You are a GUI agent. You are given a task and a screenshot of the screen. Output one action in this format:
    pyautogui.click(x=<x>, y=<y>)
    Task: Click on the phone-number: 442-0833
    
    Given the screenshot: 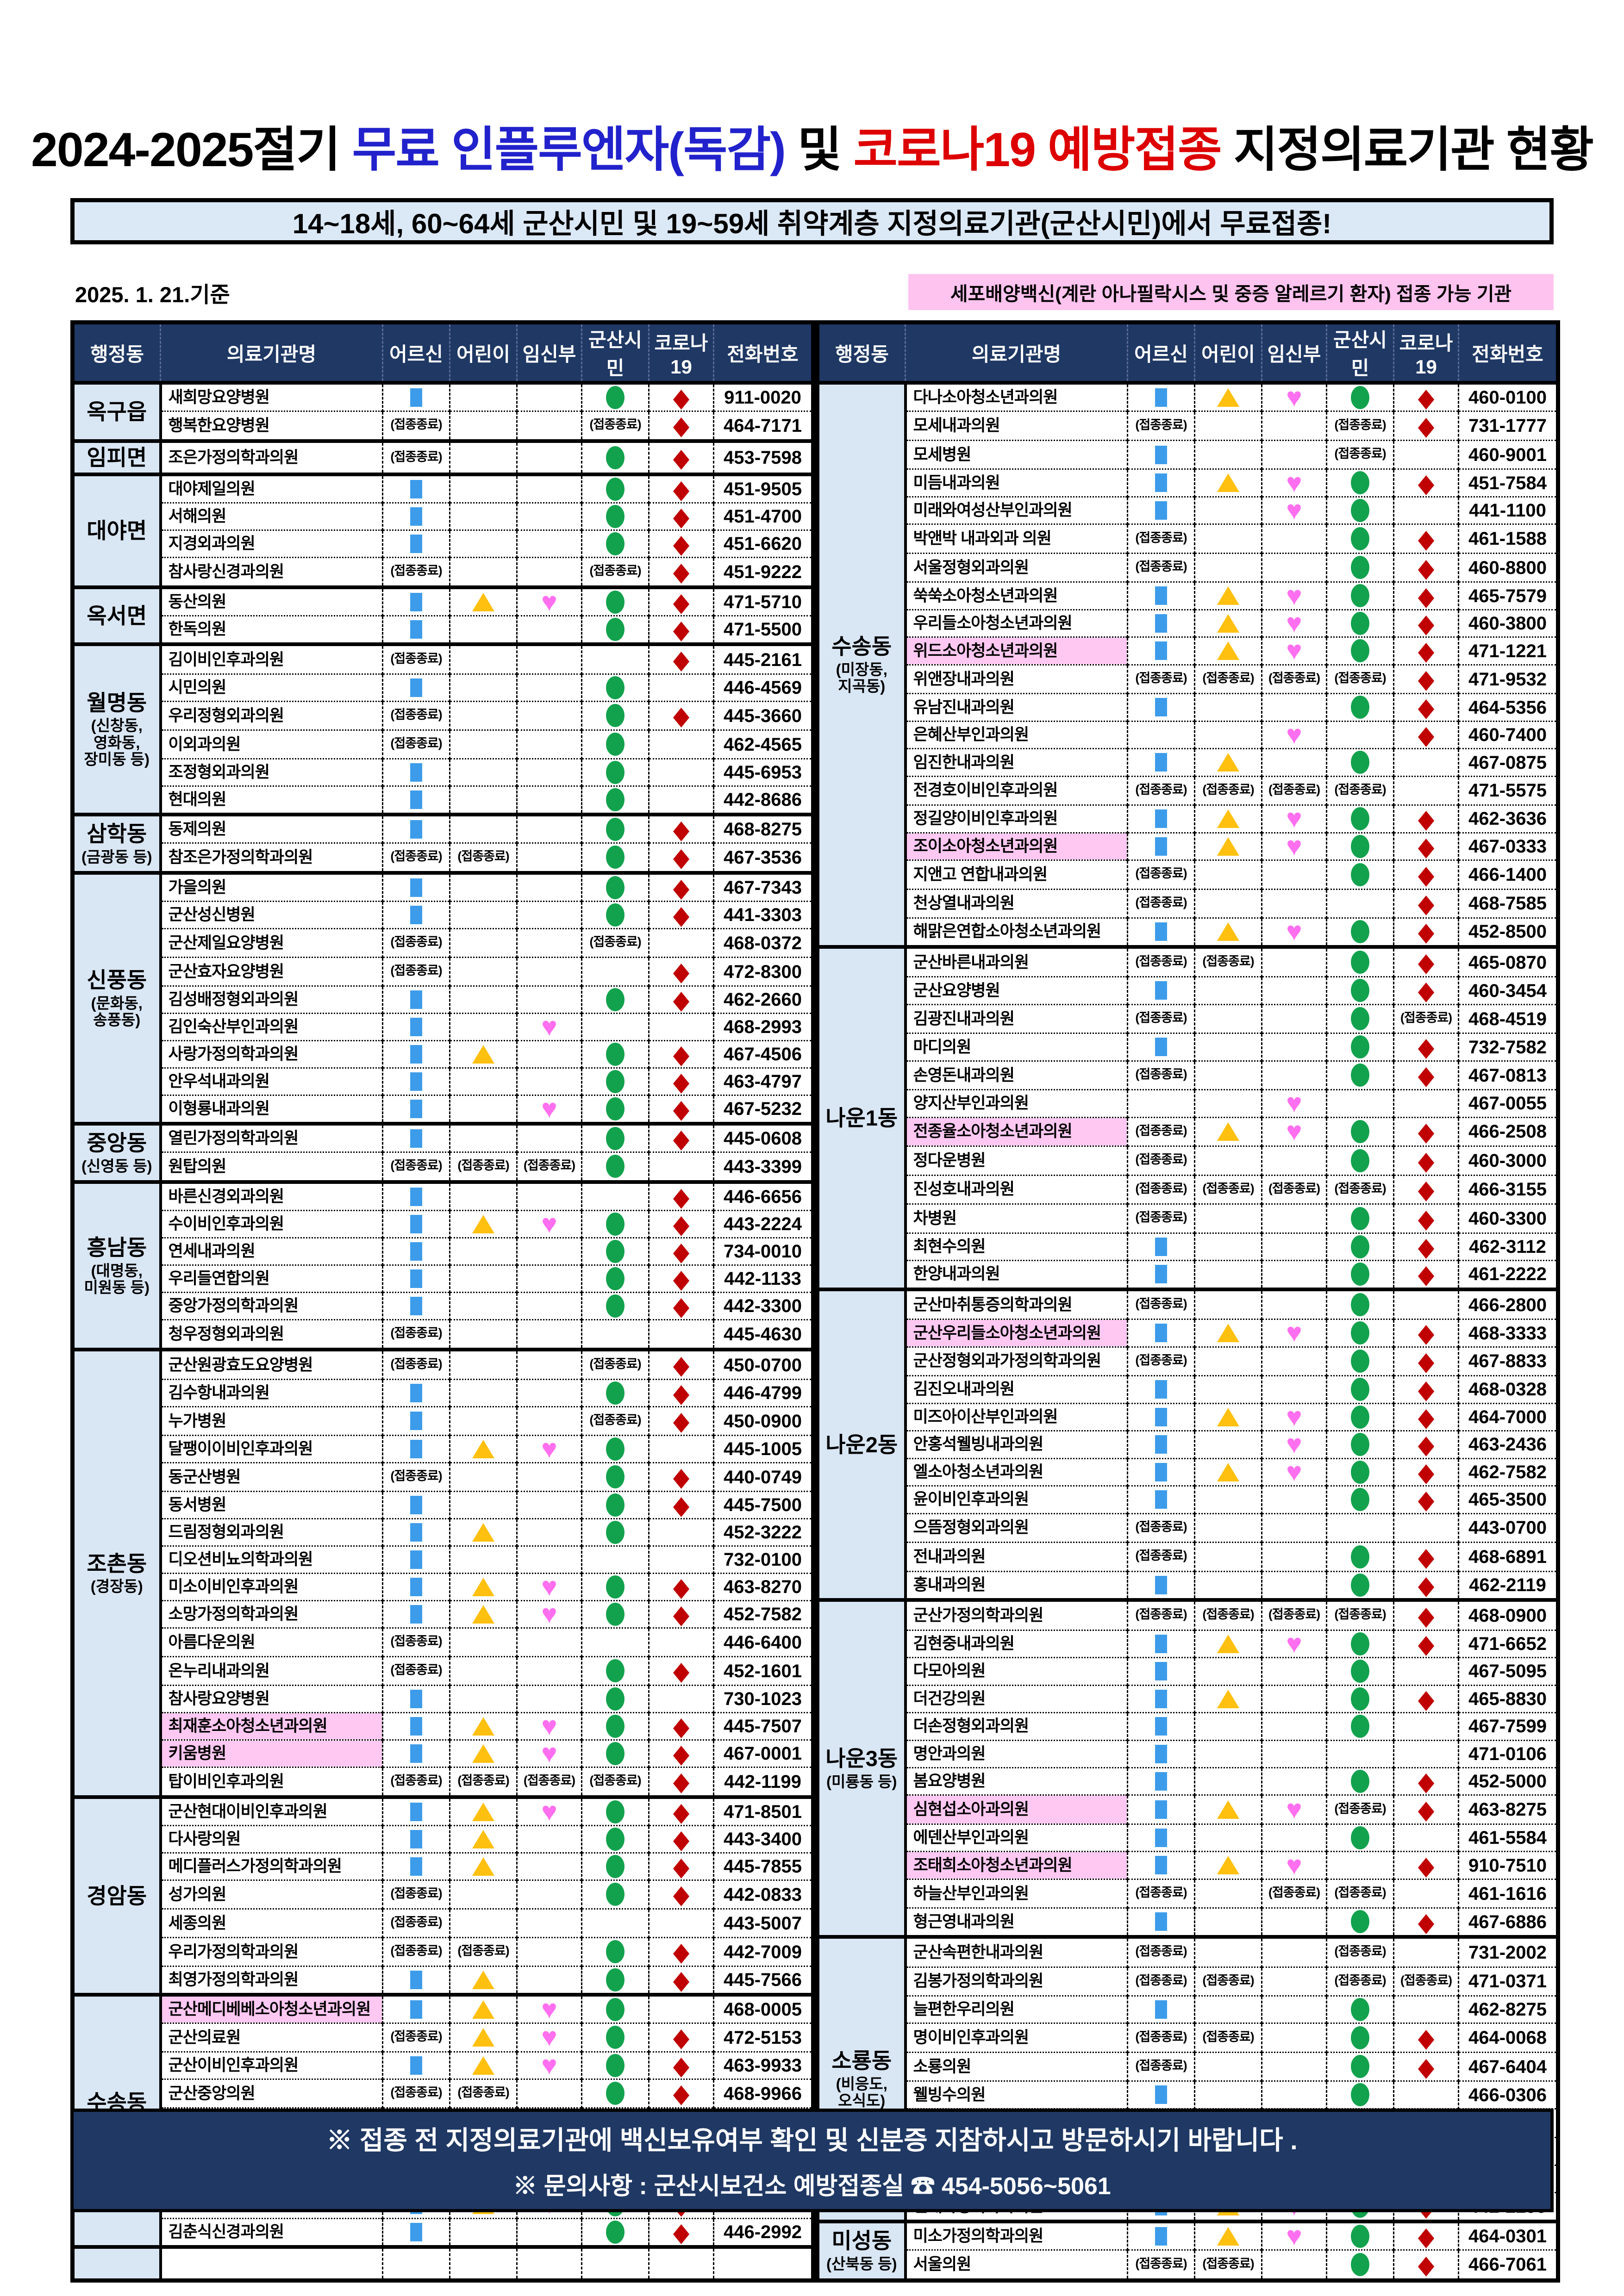 What is the action you would take?
    pyautogui.click(x=763, y=1894)
    